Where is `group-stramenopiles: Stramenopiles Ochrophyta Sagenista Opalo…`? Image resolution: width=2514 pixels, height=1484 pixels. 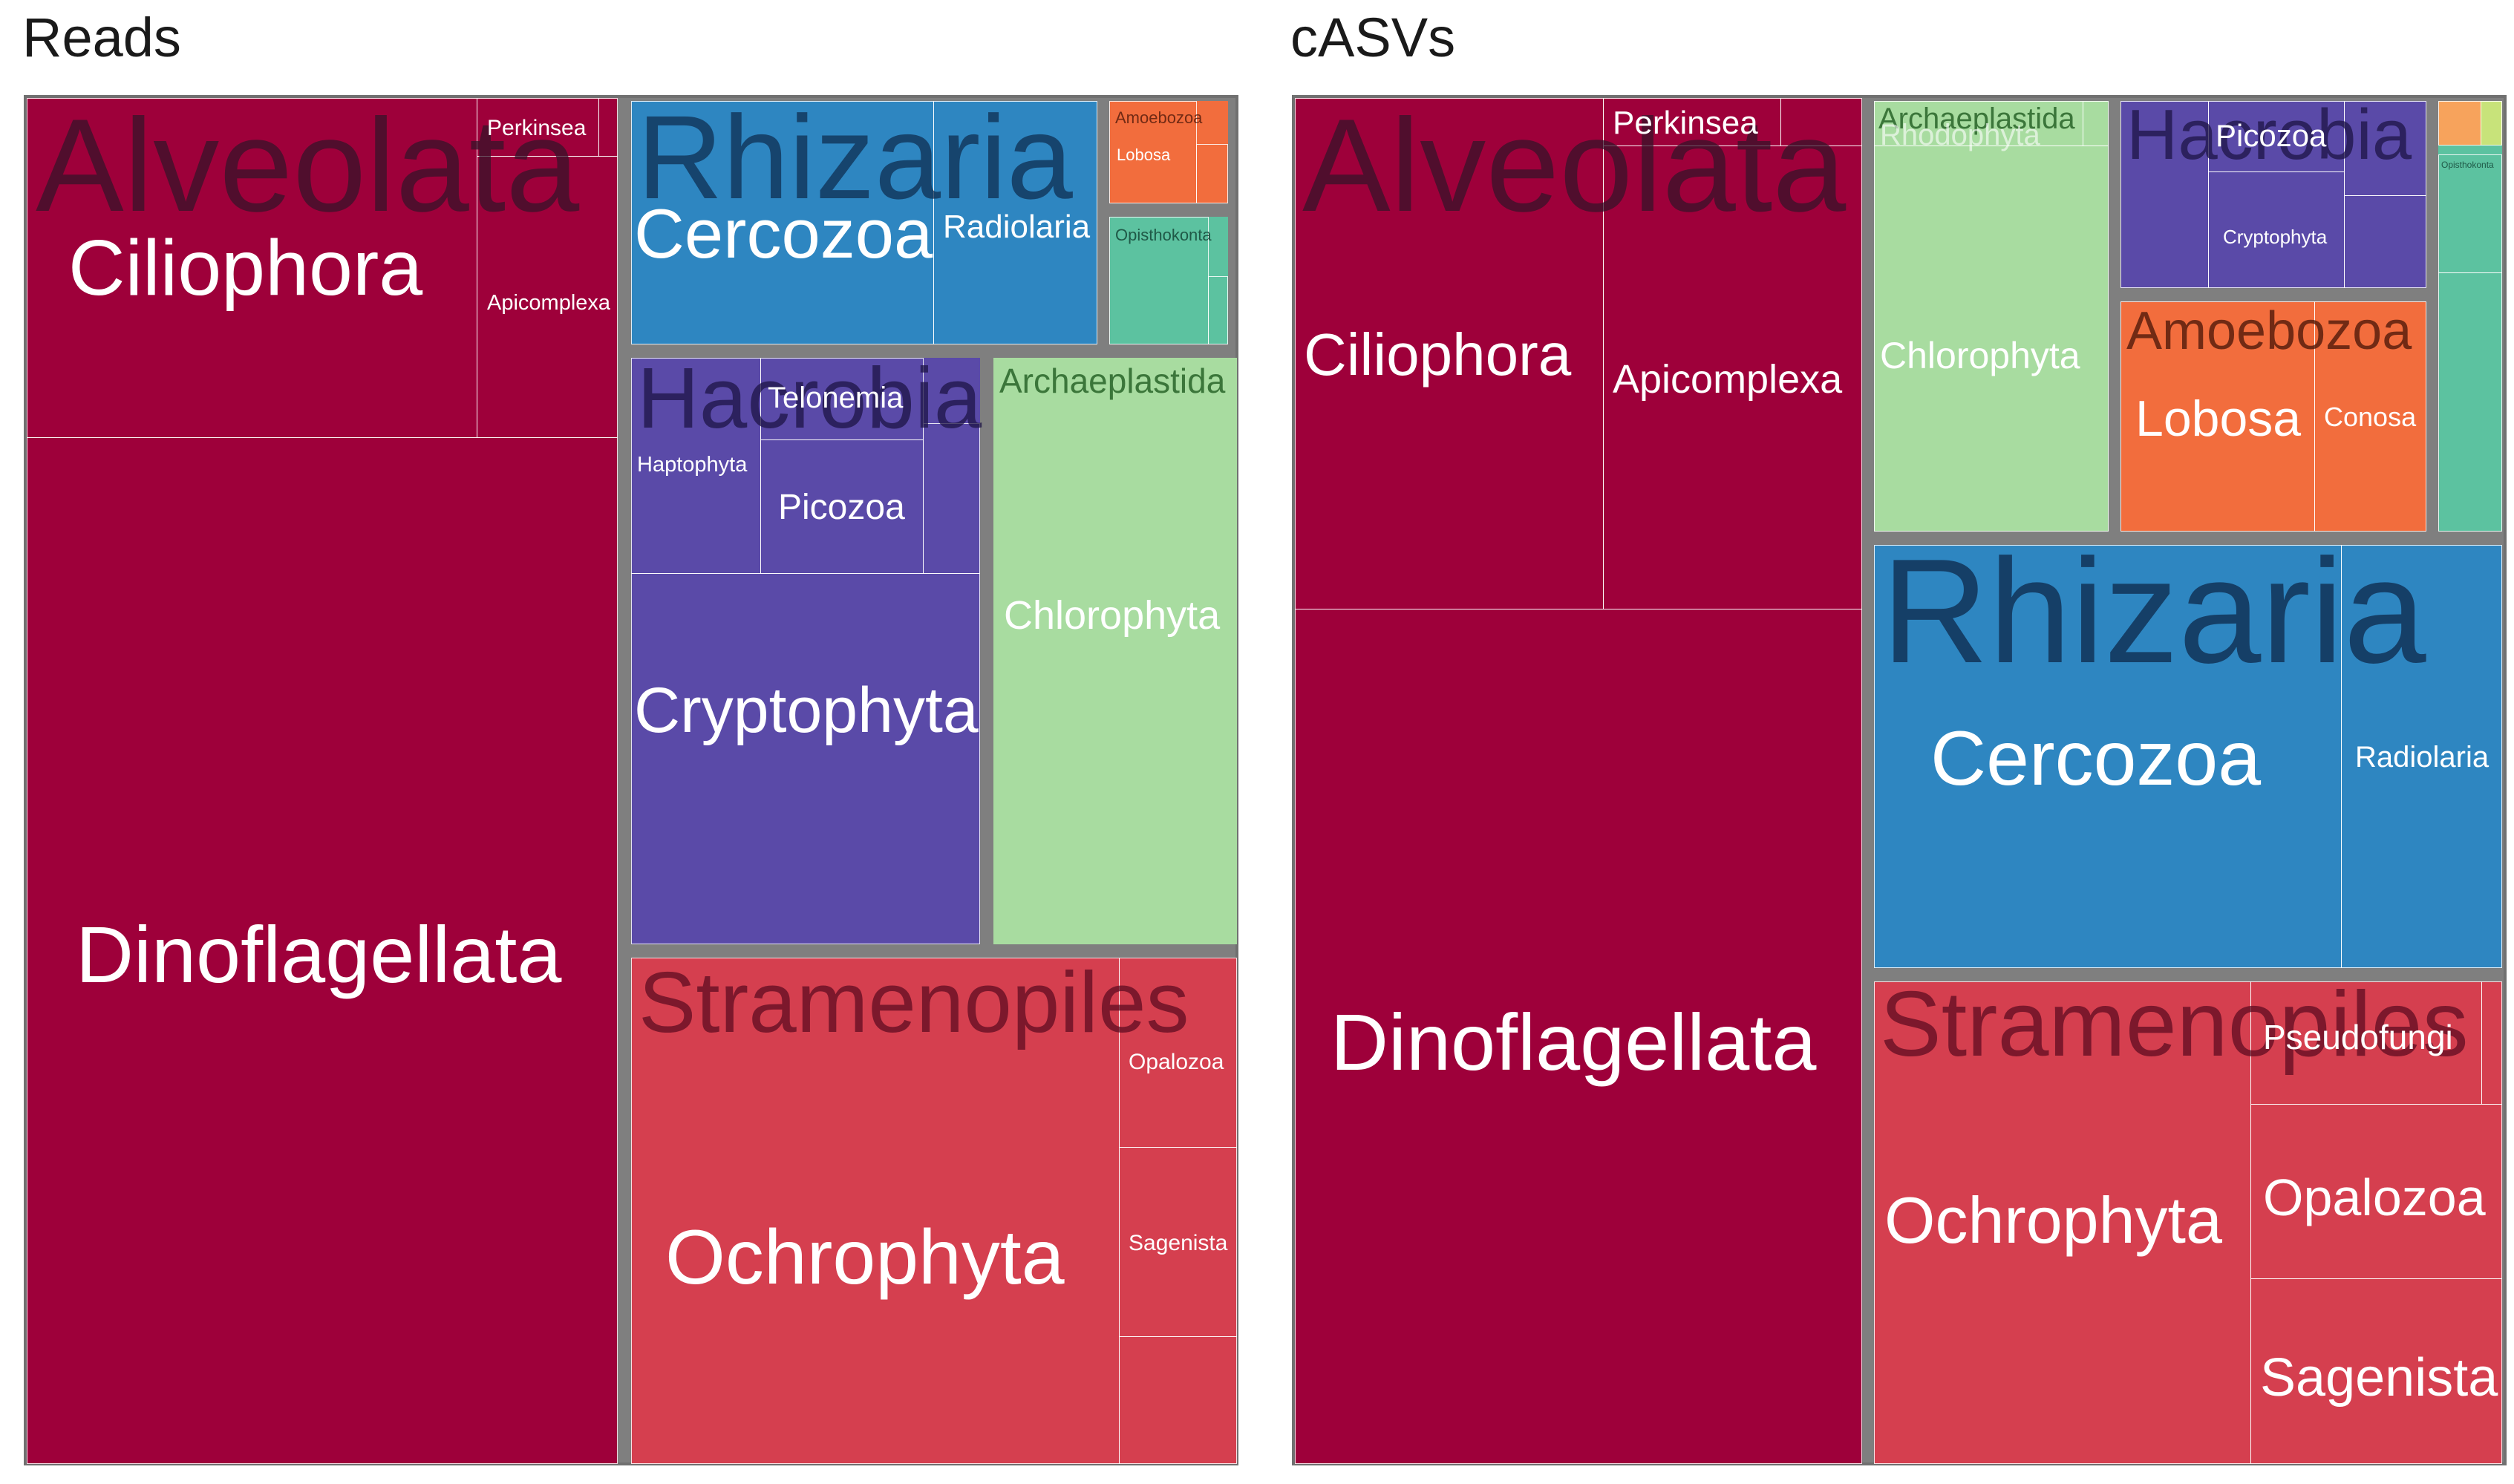
group-stramenopiles: Stramenopiles Ochrophyta Sagenista Opalo… is located at coordinates (934, 1211).